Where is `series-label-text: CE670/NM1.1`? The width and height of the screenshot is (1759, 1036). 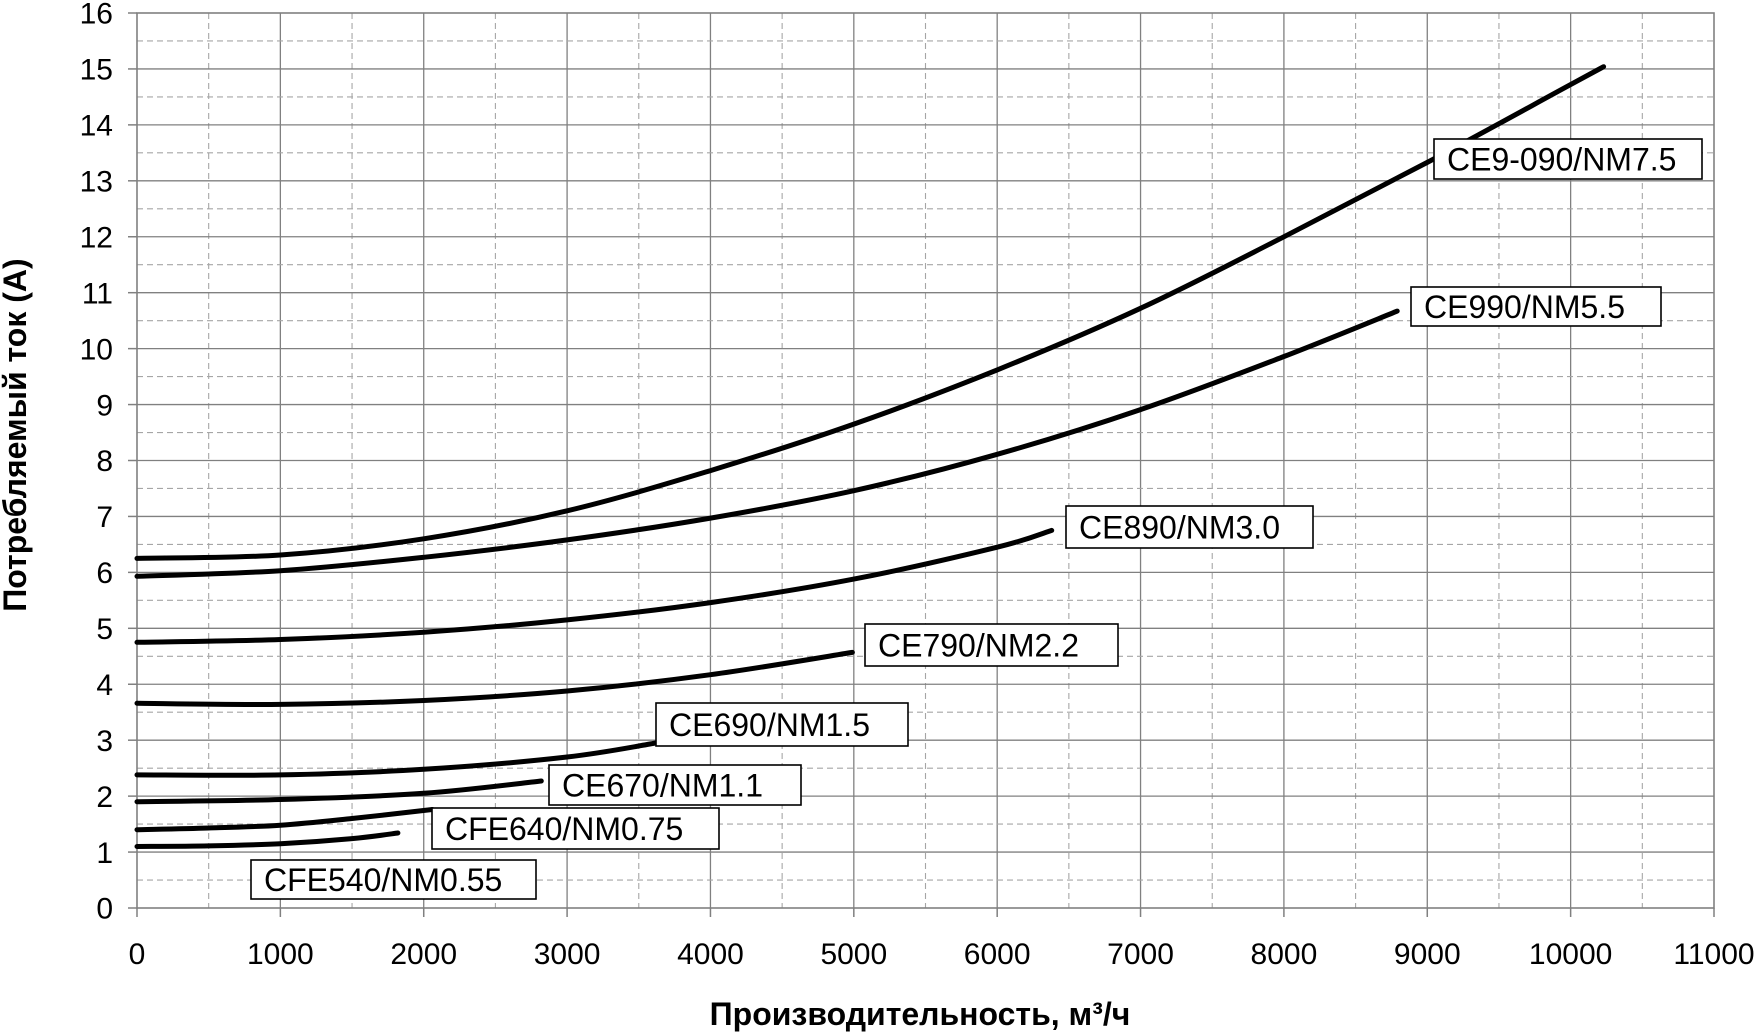
series-label-text: CE670/NM1.1 is located at coordinates (662, 785).